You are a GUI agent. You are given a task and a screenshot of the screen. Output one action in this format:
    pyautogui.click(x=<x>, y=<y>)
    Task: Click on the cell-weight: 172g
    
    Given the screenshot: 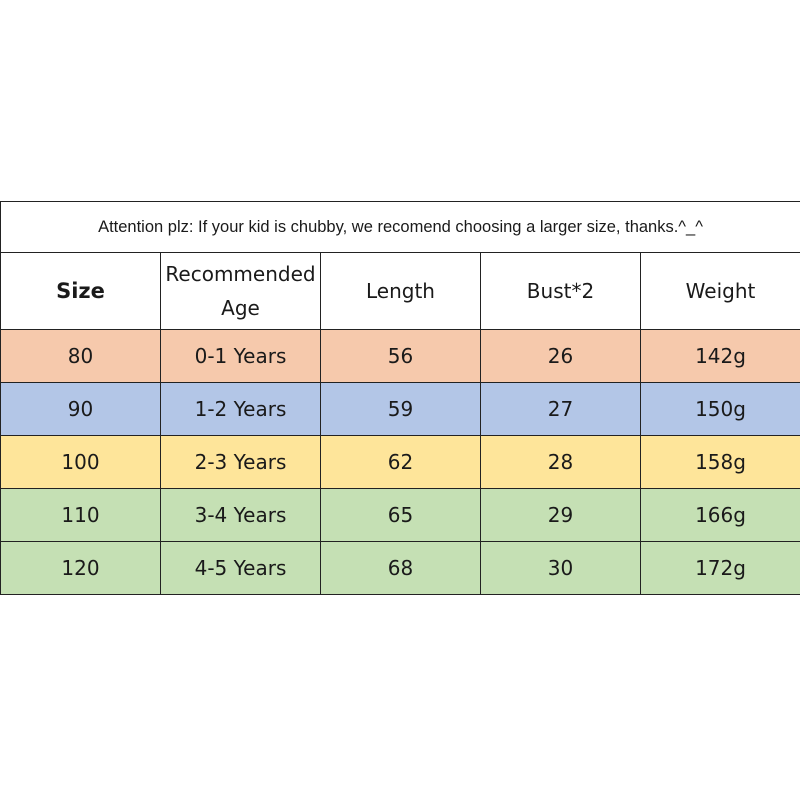 What is the action you would take?
    pyautogui.click(x=719, y=568)
    